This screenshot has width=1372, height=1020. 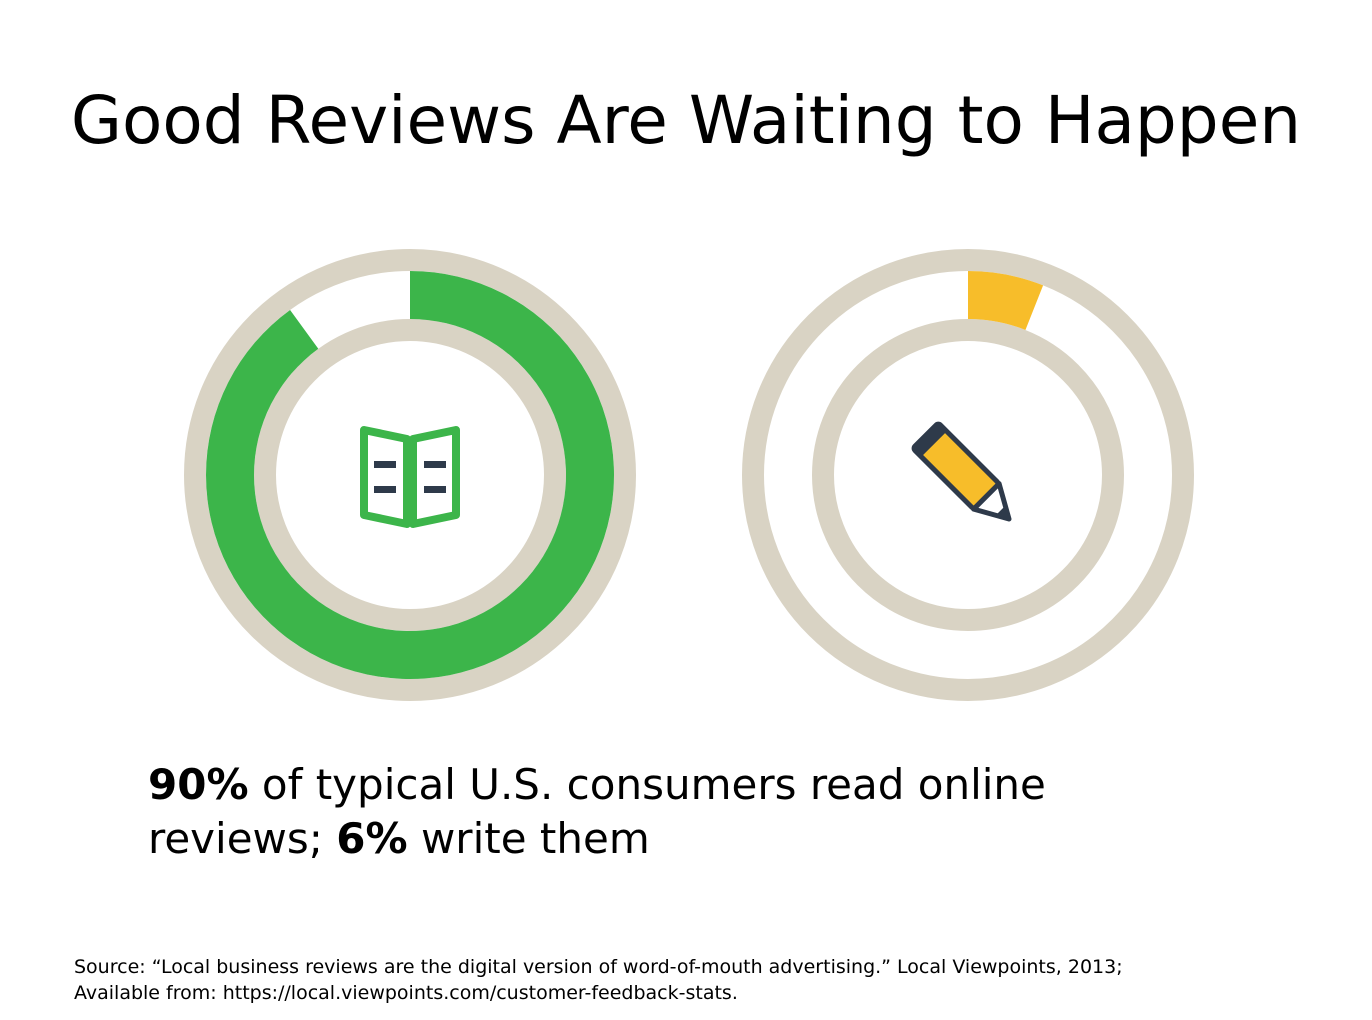 I want to click on donut-chart-write, so click(x=968, y=475).